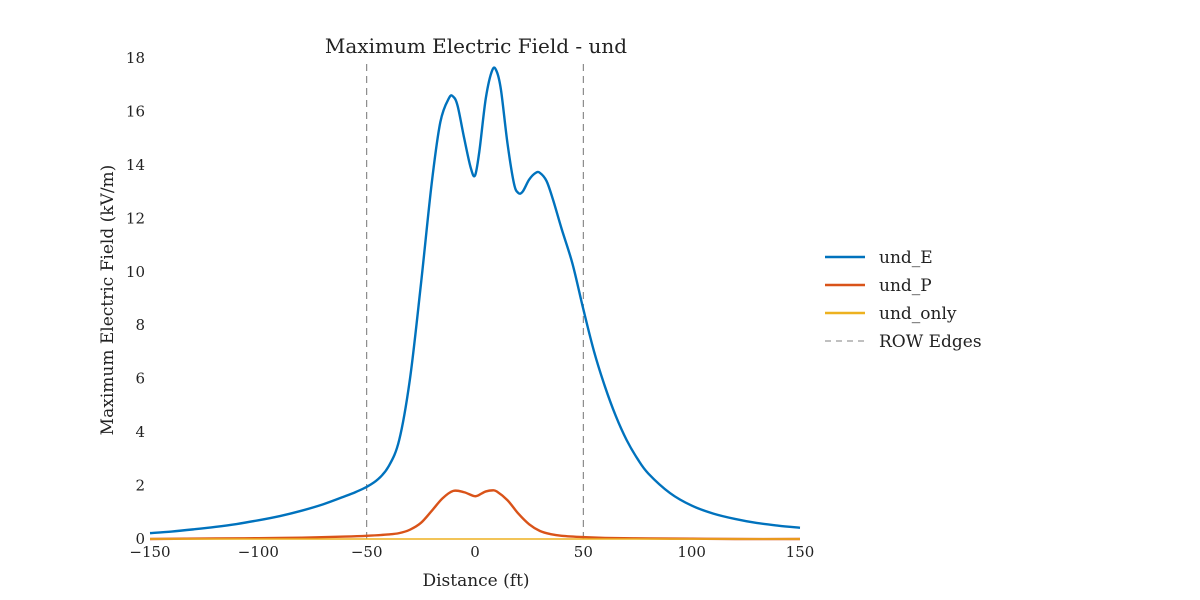  Describe the element at coordinates (475, 581) in the screenshot. I see `x-axis-label: Distance (ft)` at that location.